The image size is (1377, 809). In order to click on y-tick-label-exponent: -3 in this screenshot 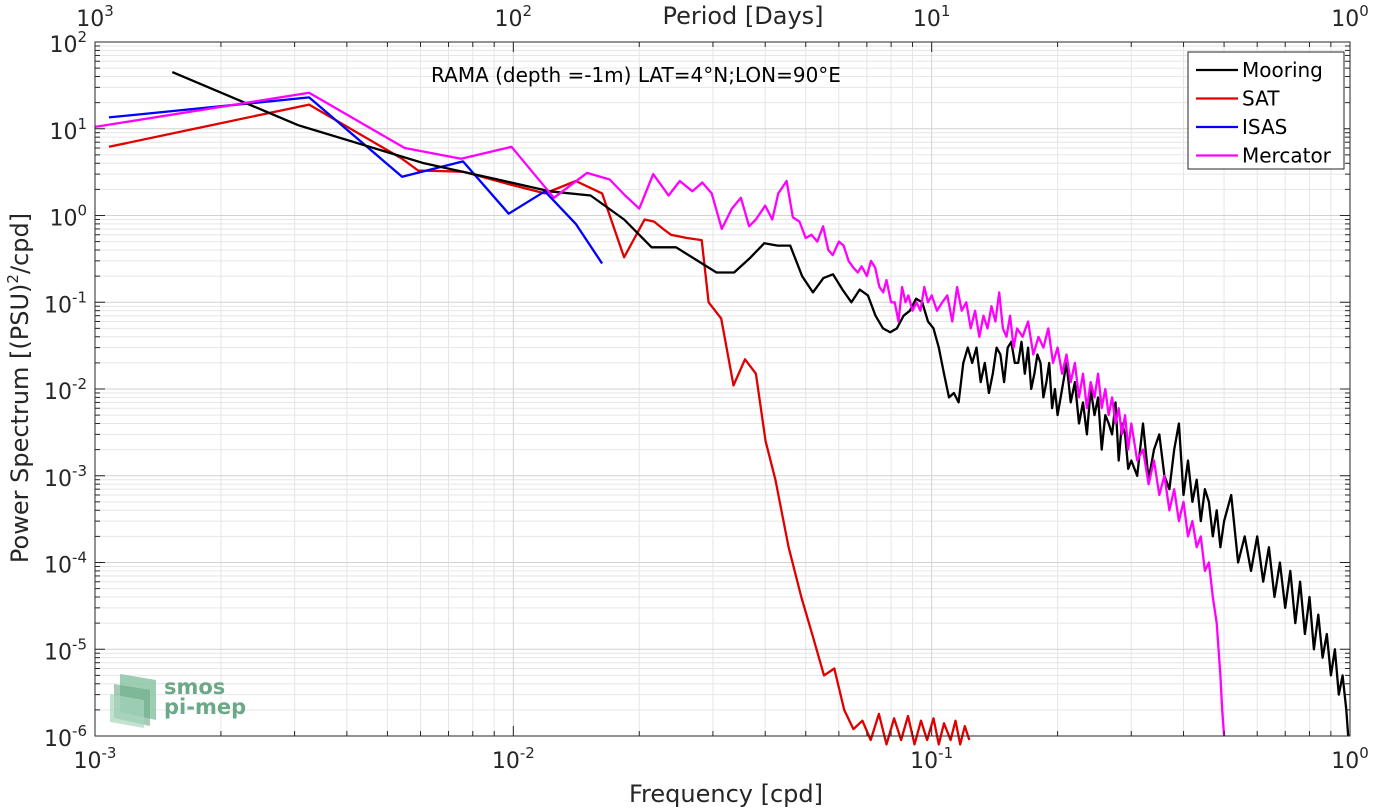, I will do `click(79, 471)`.